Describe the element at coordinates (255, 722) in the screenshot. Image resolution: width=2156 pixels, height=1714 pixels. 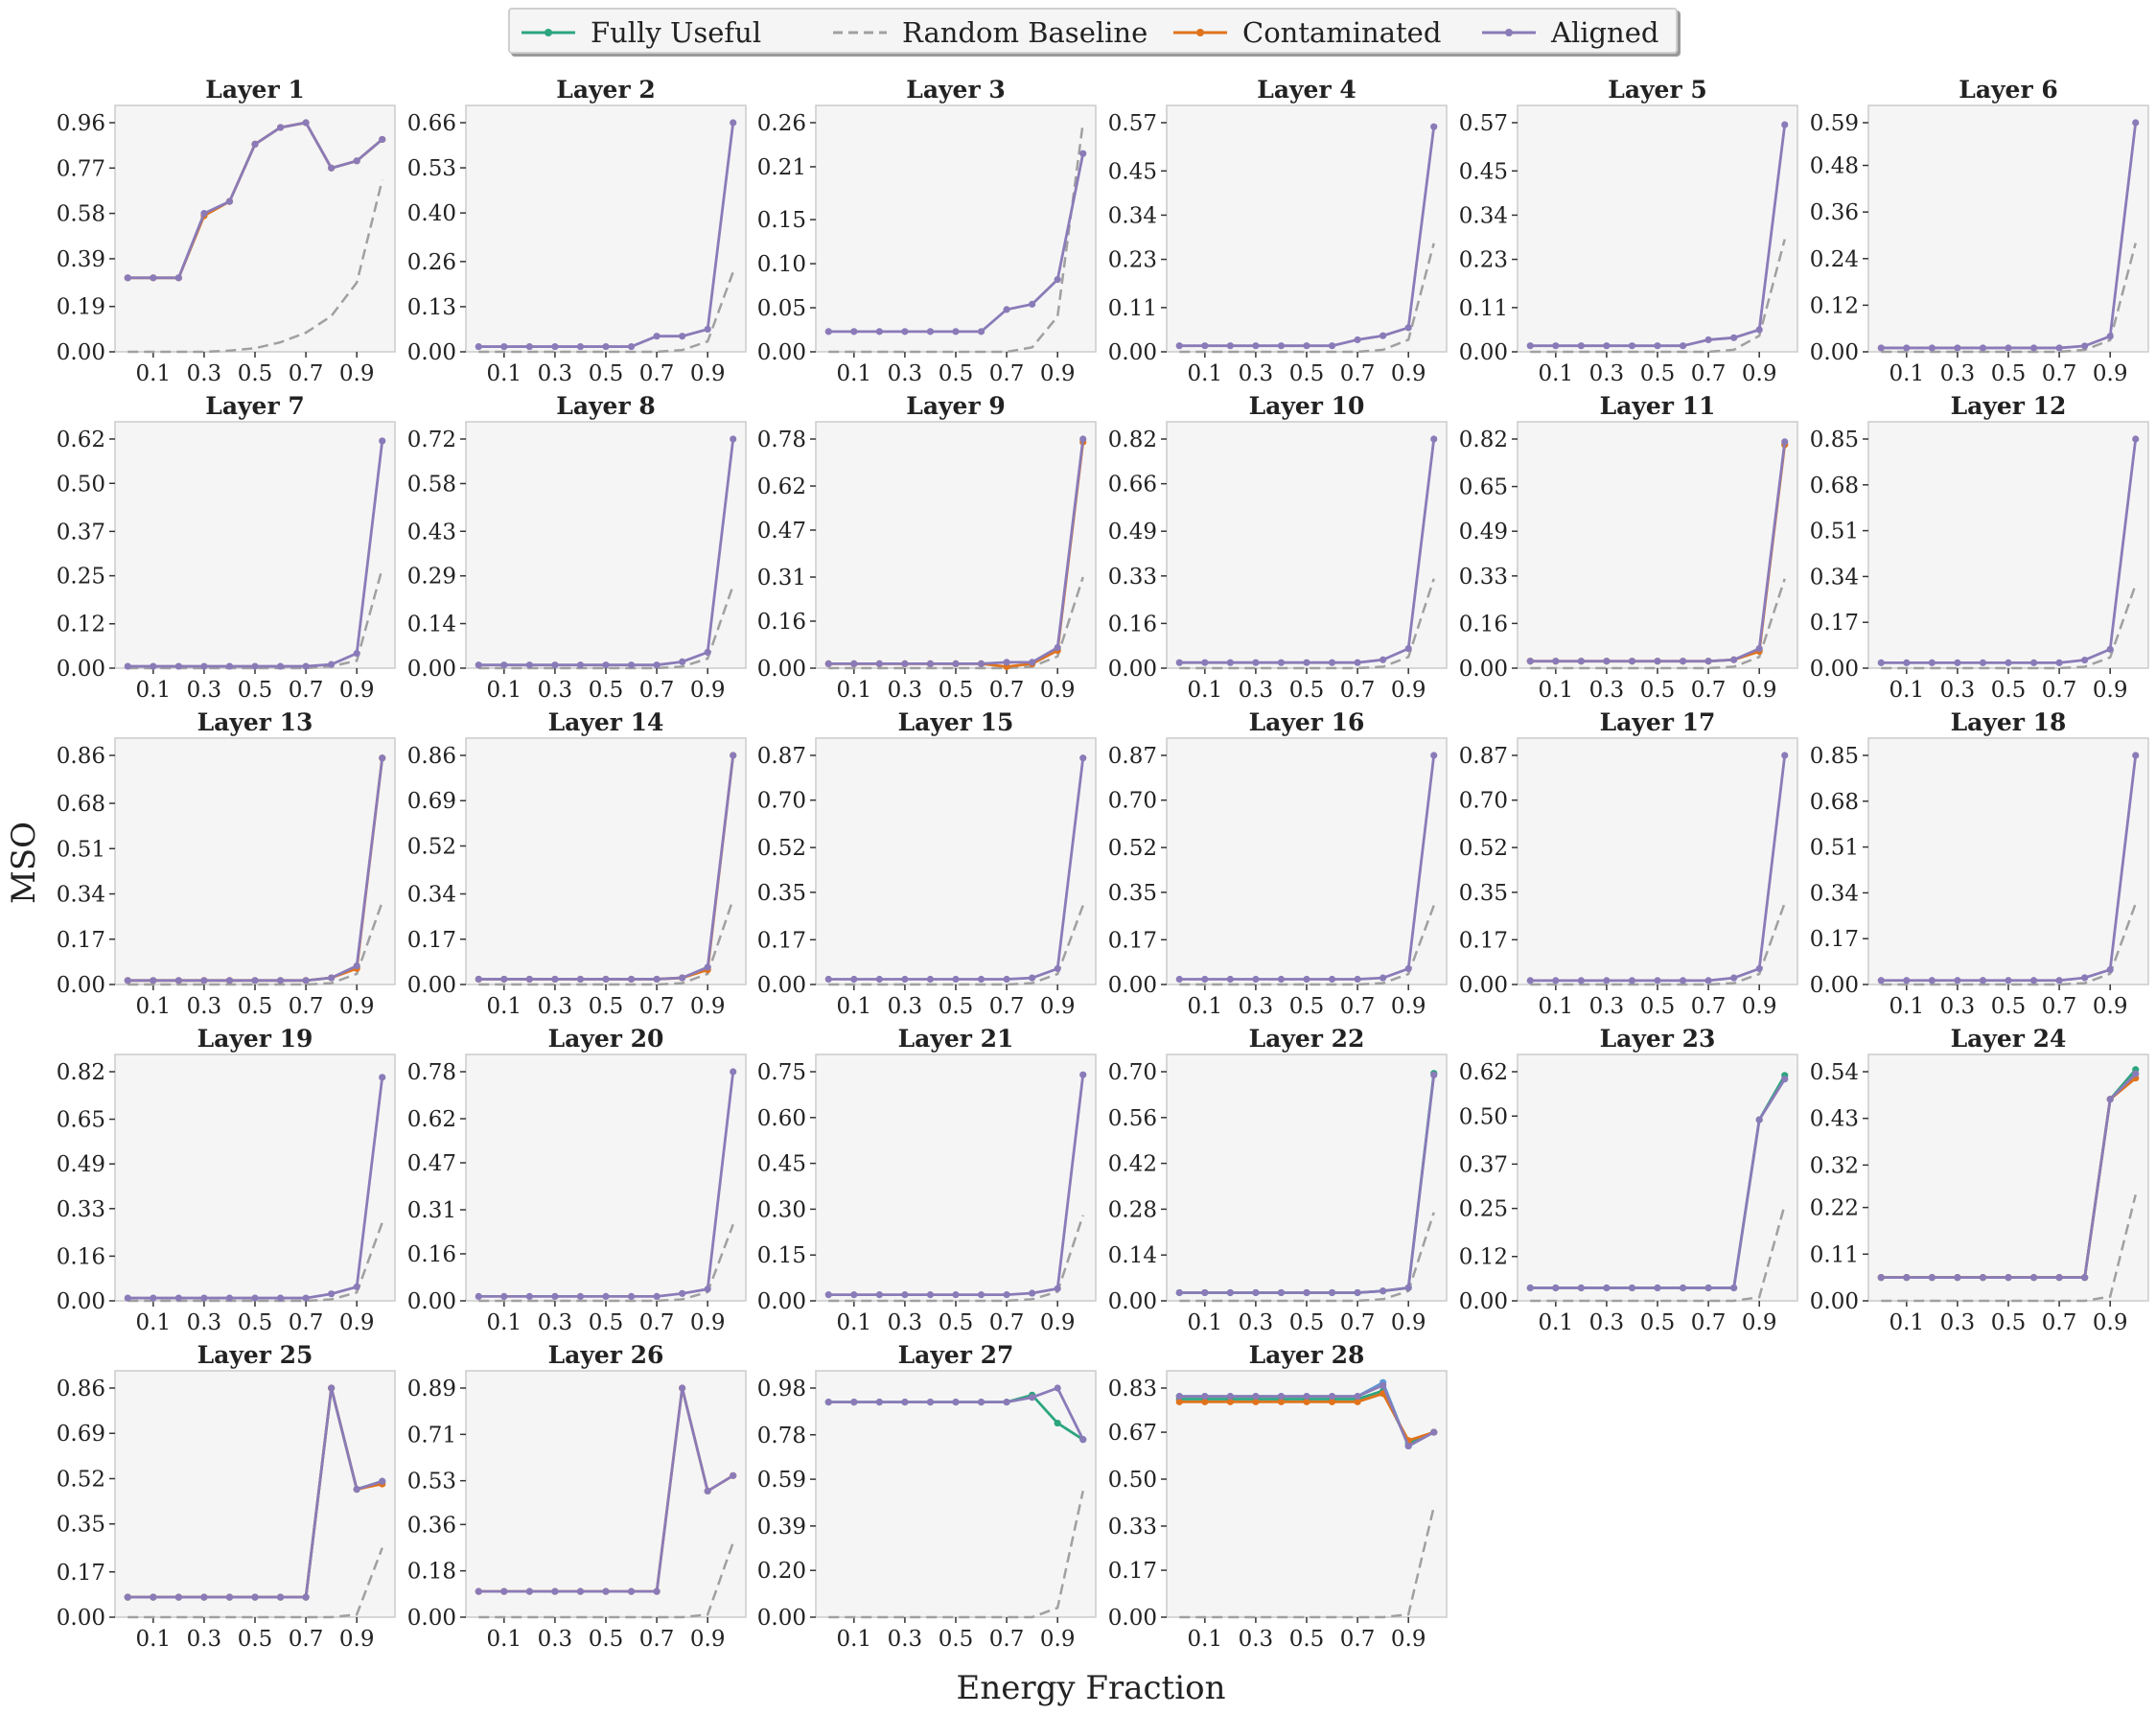
I see `panel-title: Layer 13` at that location.